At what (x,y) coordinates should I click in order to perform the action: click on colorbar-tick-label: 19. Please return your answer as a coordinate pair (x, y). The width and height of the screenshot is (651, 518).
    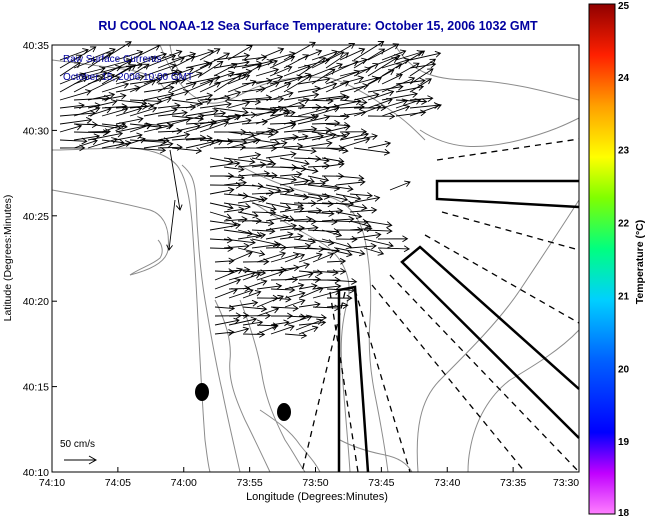
    Looking at the image, I should click on (624, 442).